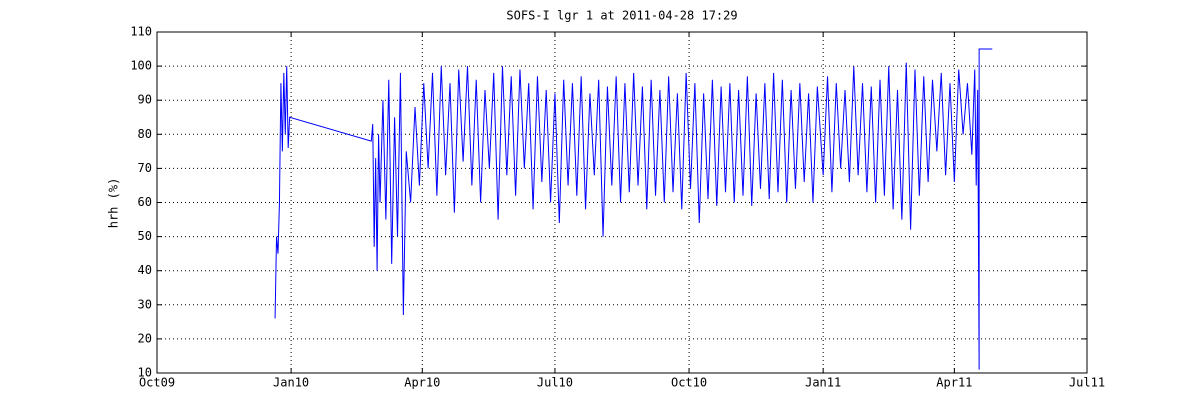 The image size is (1200, 420). Describe the element at coordinates (145, 168) in the screenshot. I see `y-tick-label: 70` at that location.